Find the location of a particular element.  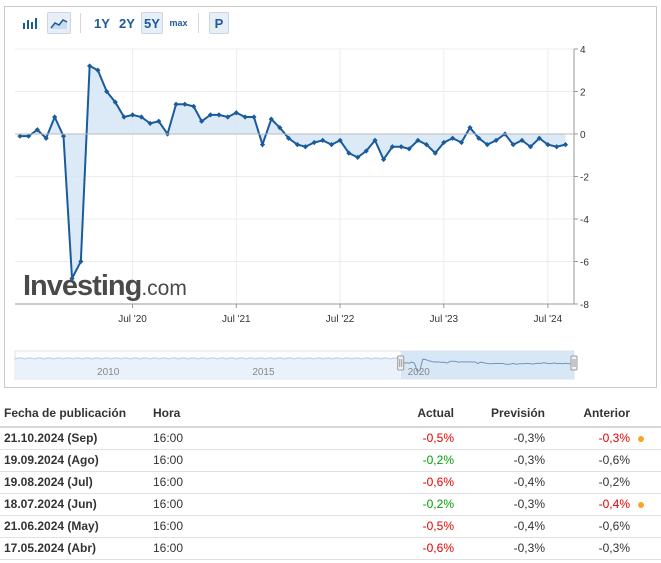

navigator-line is located at coordinates (207, 358).